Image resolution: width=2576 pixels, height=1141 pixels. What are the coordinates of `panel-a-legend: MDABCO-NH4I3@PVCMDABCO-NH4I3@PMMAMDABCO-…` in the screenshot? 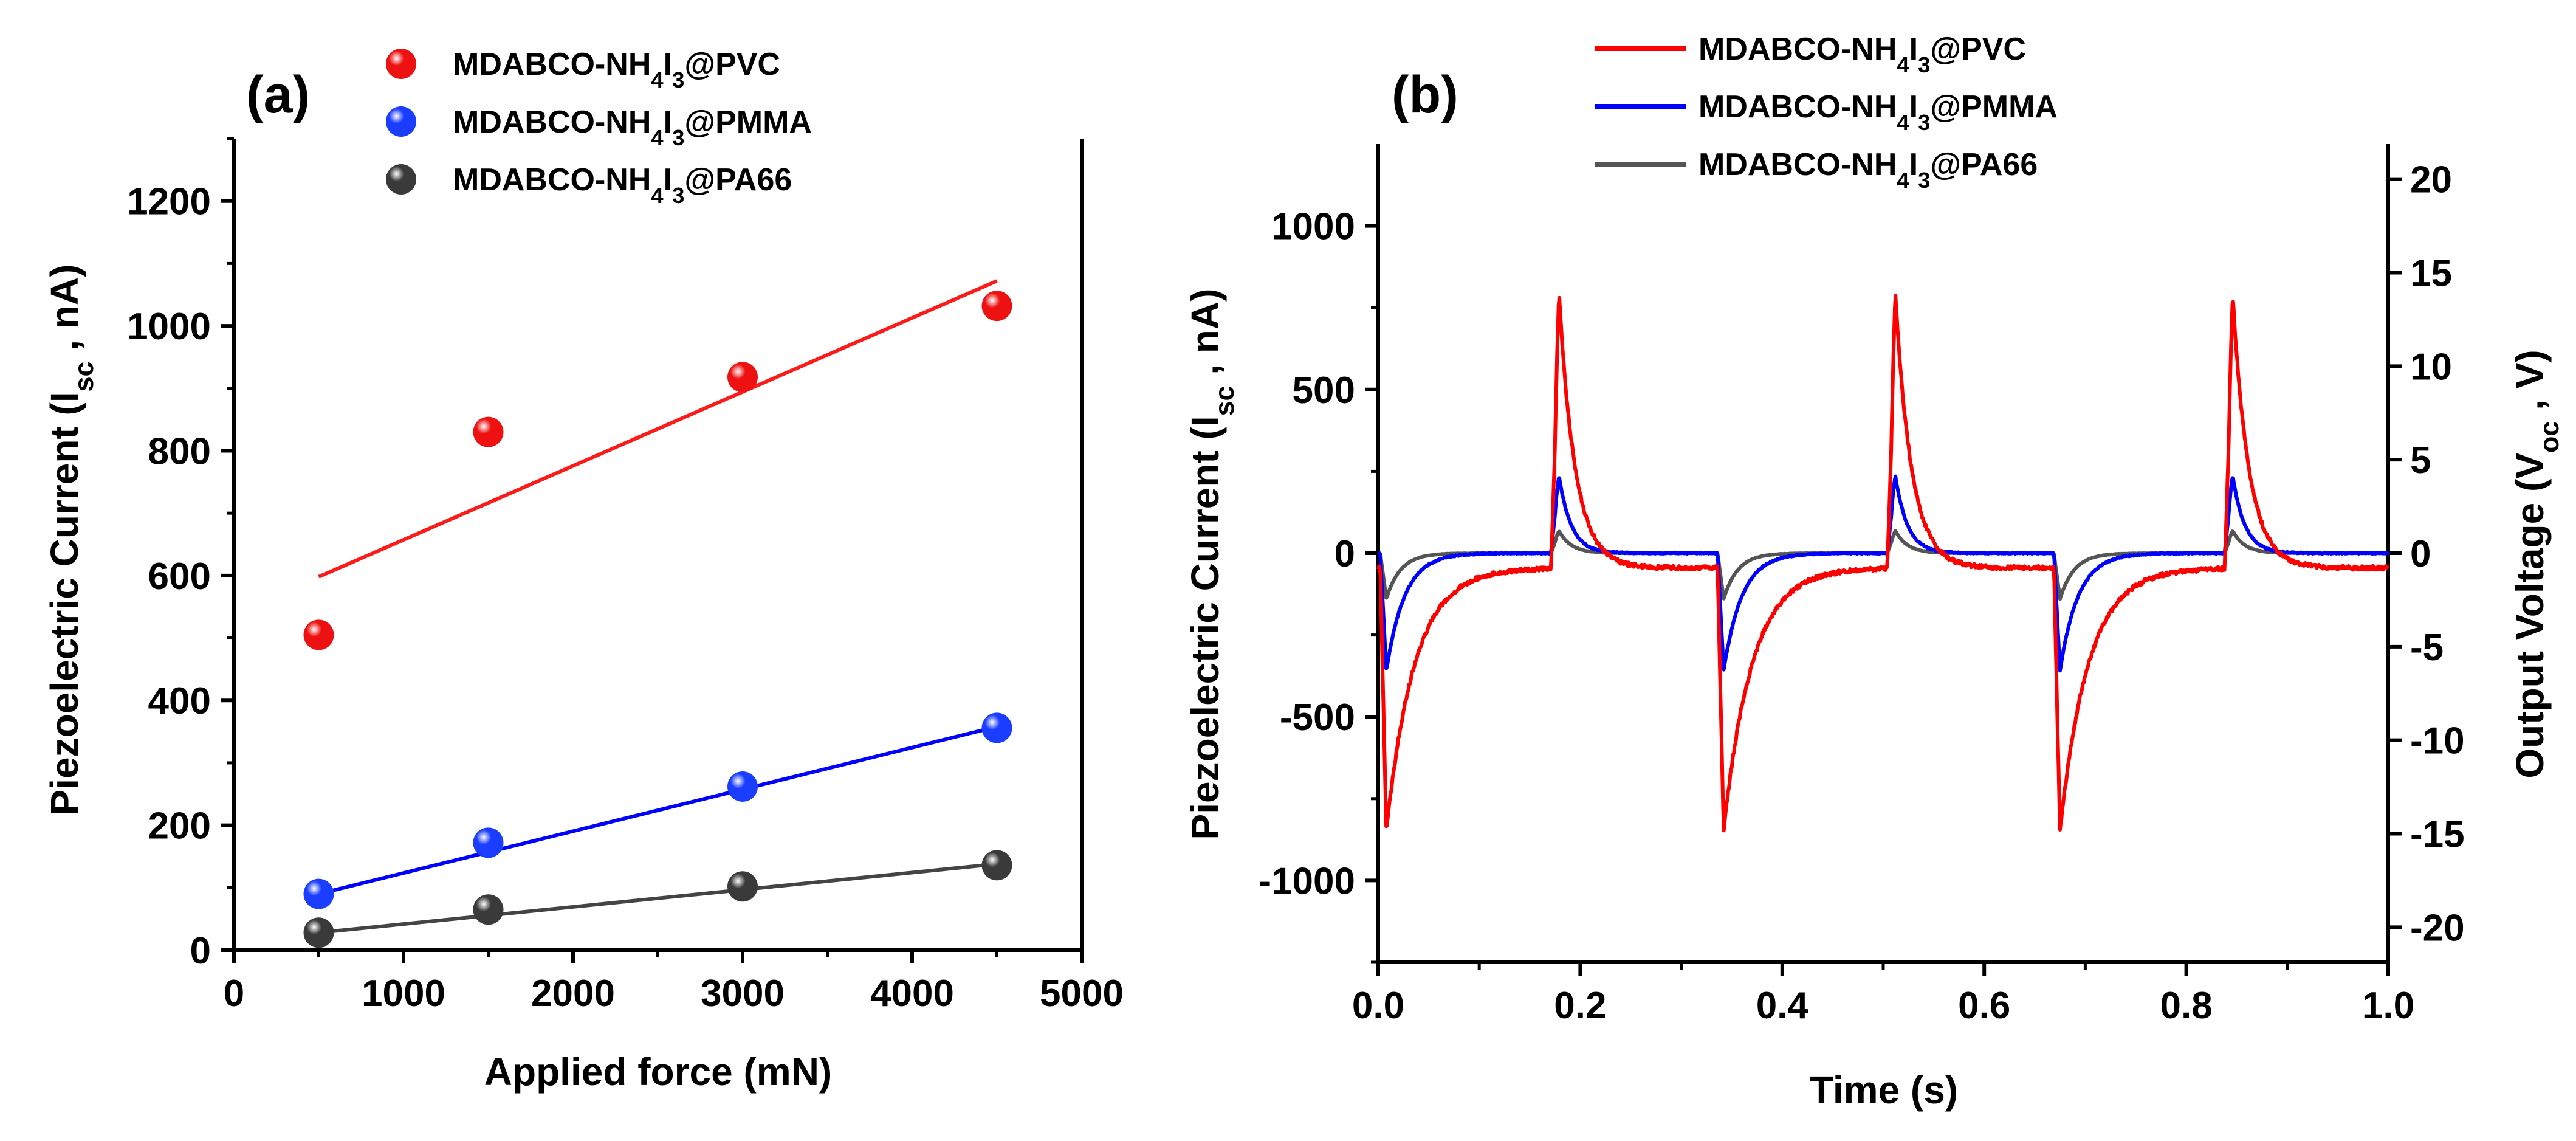 It's located at (599, 127).